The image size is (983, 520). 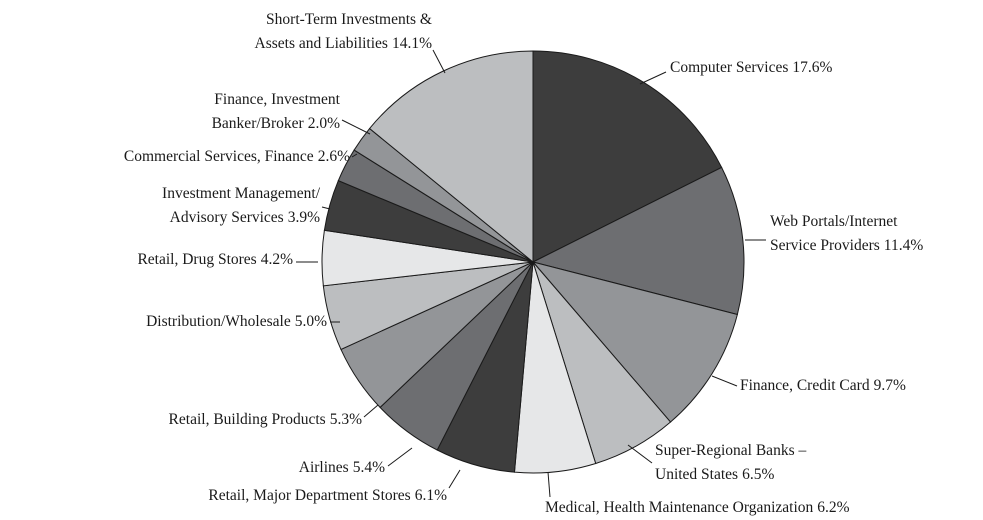 What do you see at coordinates (241, 193) in the screenshot?
I see `label-line: Investment Management/` at bounding box center [241, 193].